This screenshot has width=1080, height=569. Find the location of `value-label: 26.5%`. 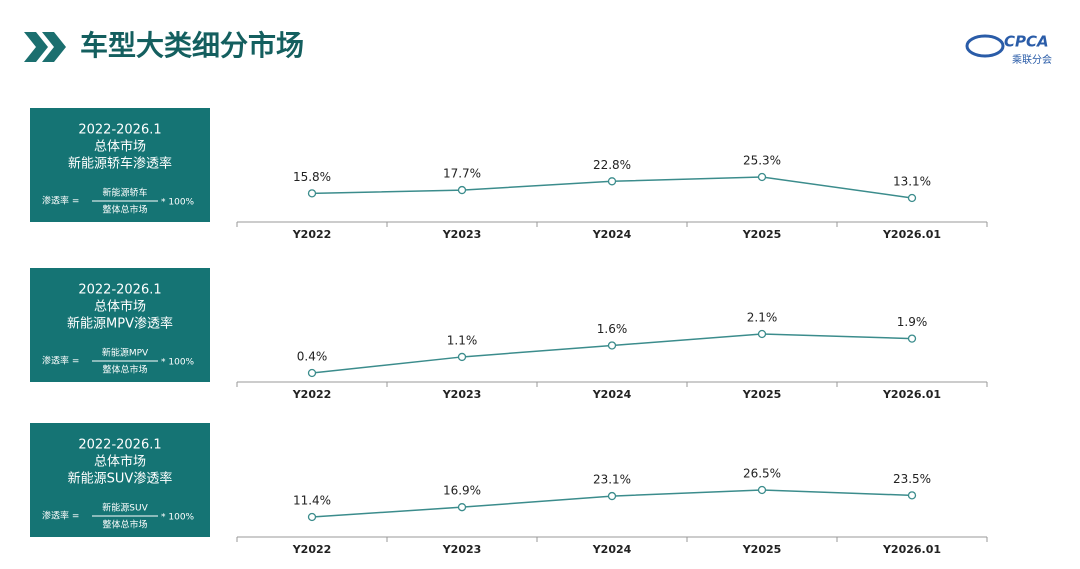

value-label: 26.5% is located at coordinates (762, 474).